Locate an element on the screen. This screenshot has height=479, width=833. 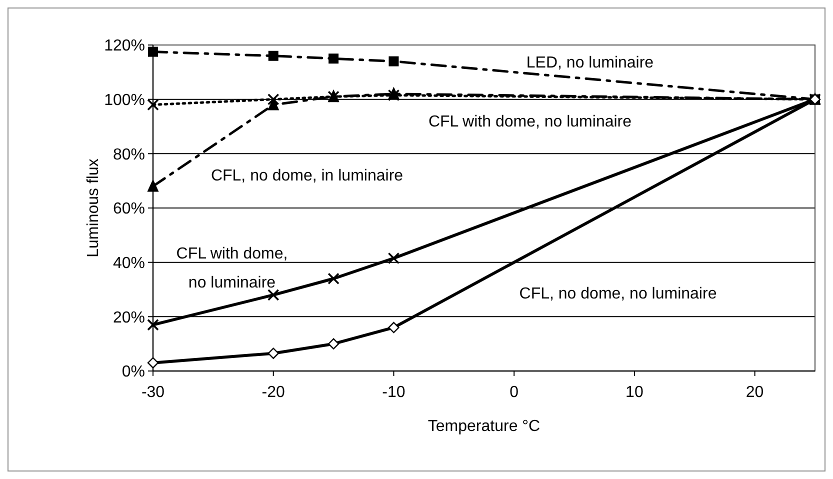
y-tick-label: 120% is located at coordinates (124, 46).